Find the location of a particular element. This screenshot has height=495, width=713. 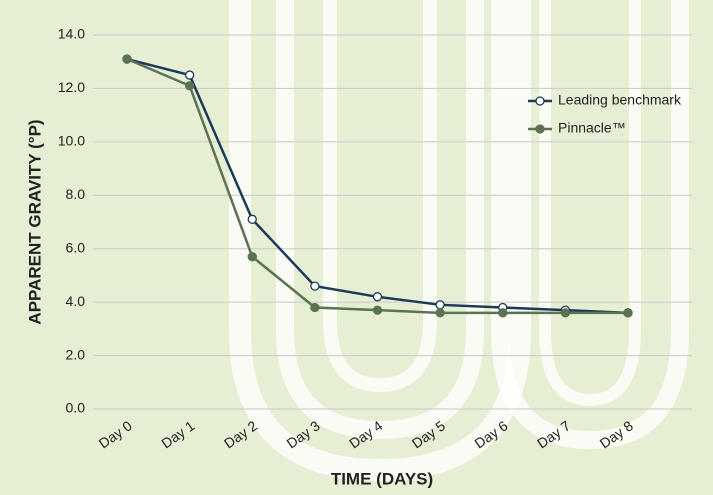

x-tick-label: Day 1 is located at coordinates (177, 434).